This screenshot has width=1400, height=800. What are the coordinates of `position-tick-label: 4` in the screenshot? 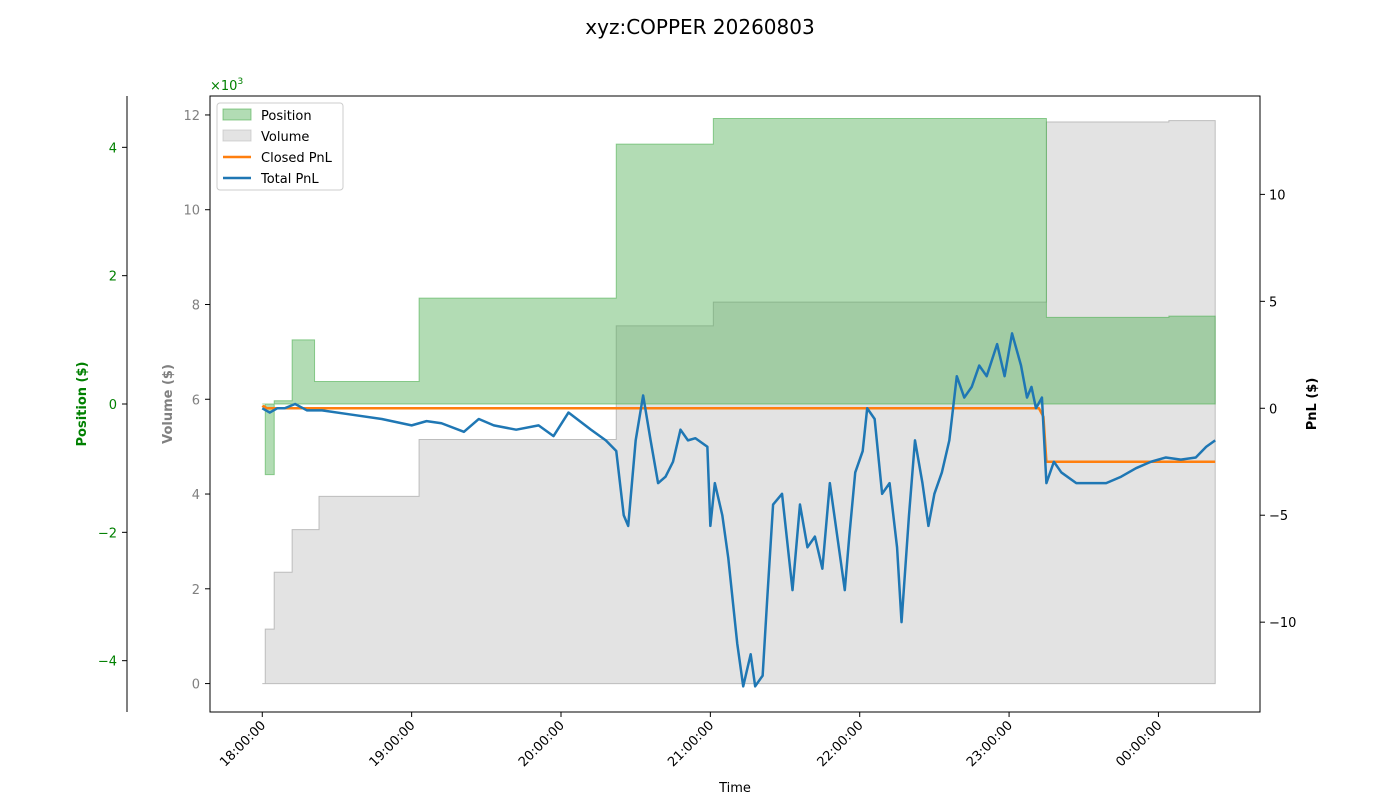 It's located at (113, 148).